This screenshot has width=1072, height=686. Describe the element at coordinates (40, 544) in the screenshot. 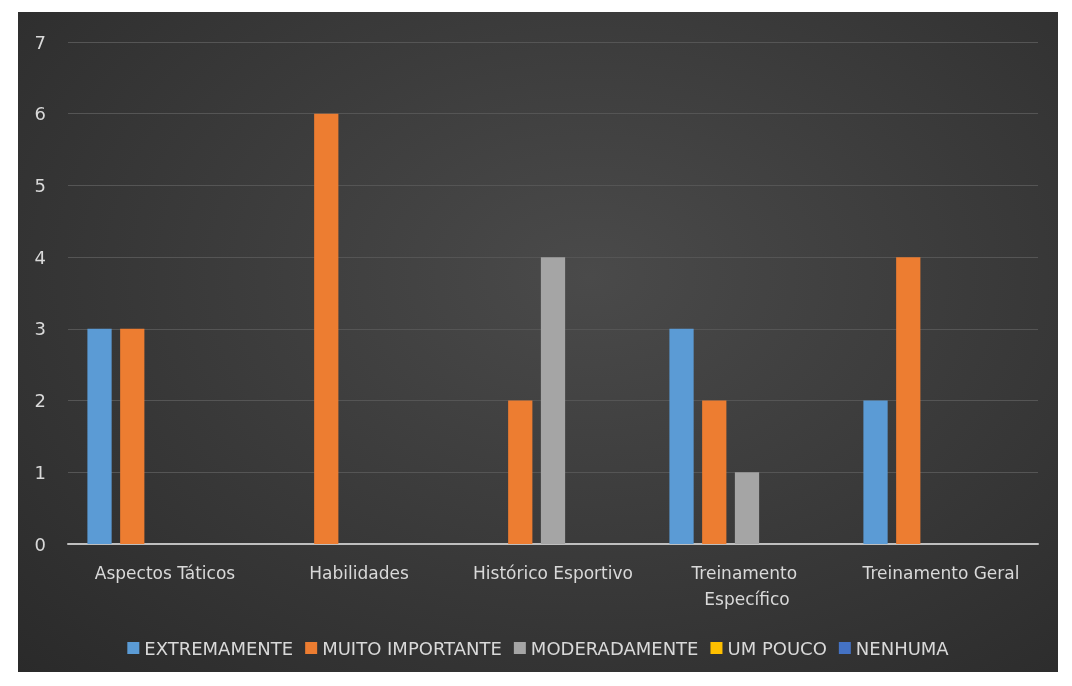

I see `y-tick-label: 0` at that location.